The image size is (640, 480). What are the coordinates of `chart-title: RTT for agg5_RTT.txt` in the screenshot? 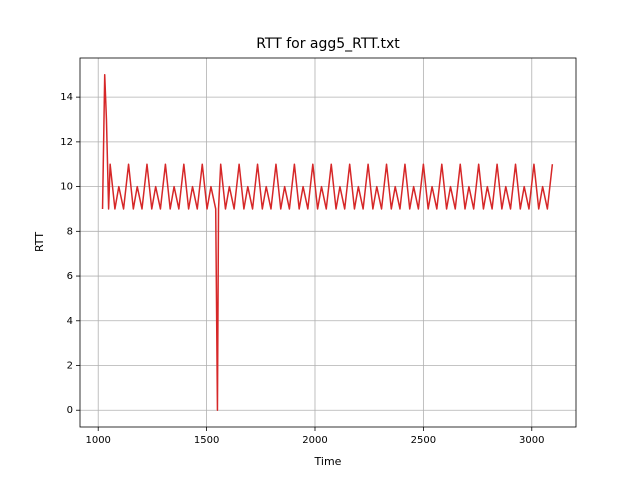 It's located at (328, 44).